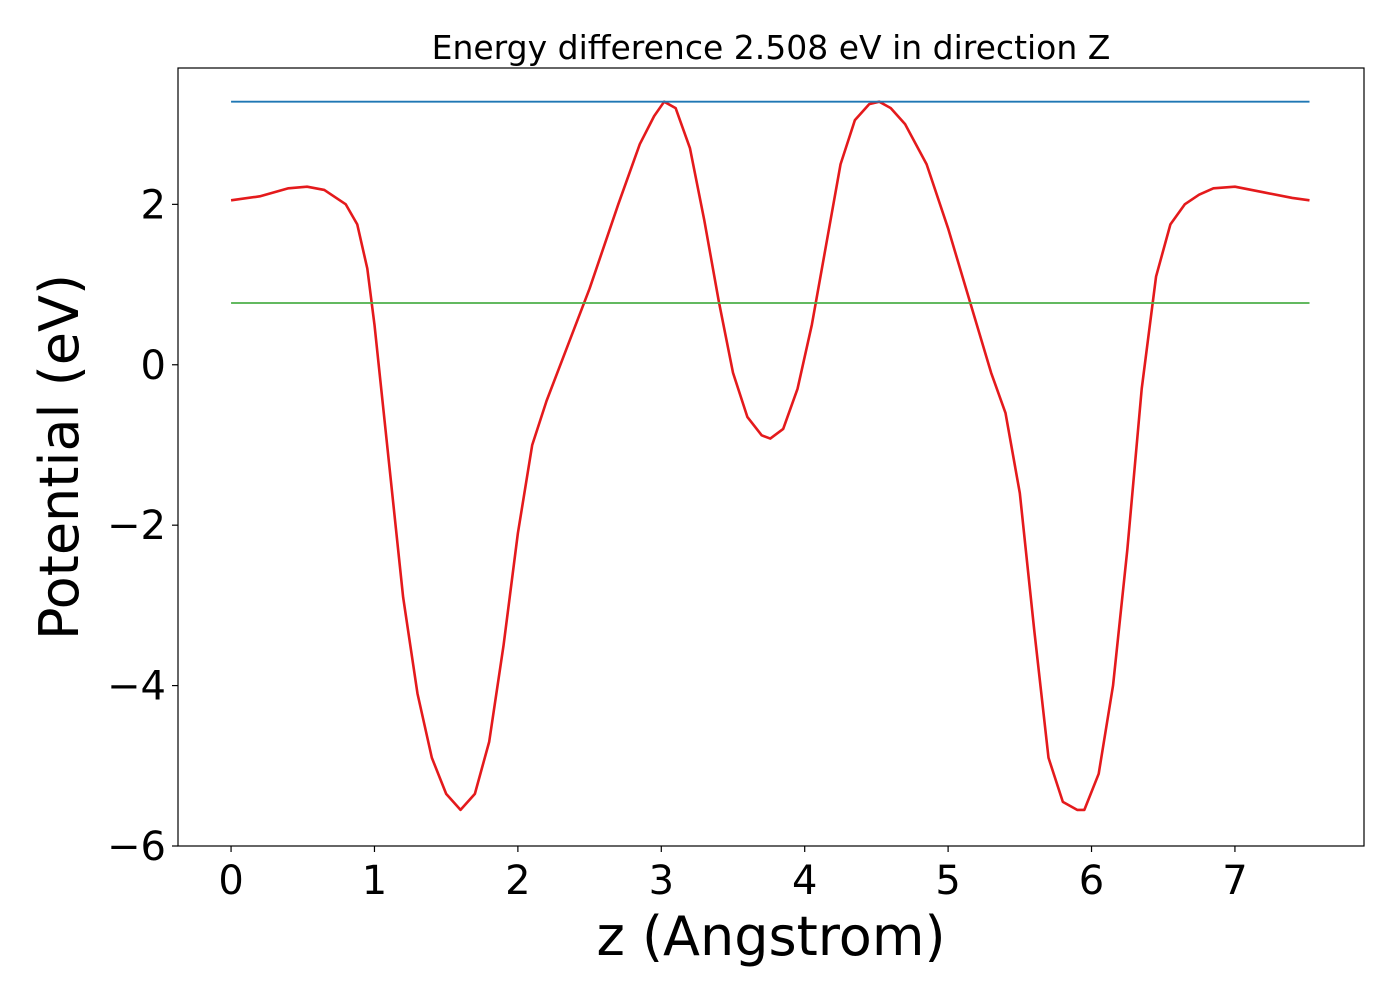  I want to click on x-tick-label: 6, so click(1091, 881).